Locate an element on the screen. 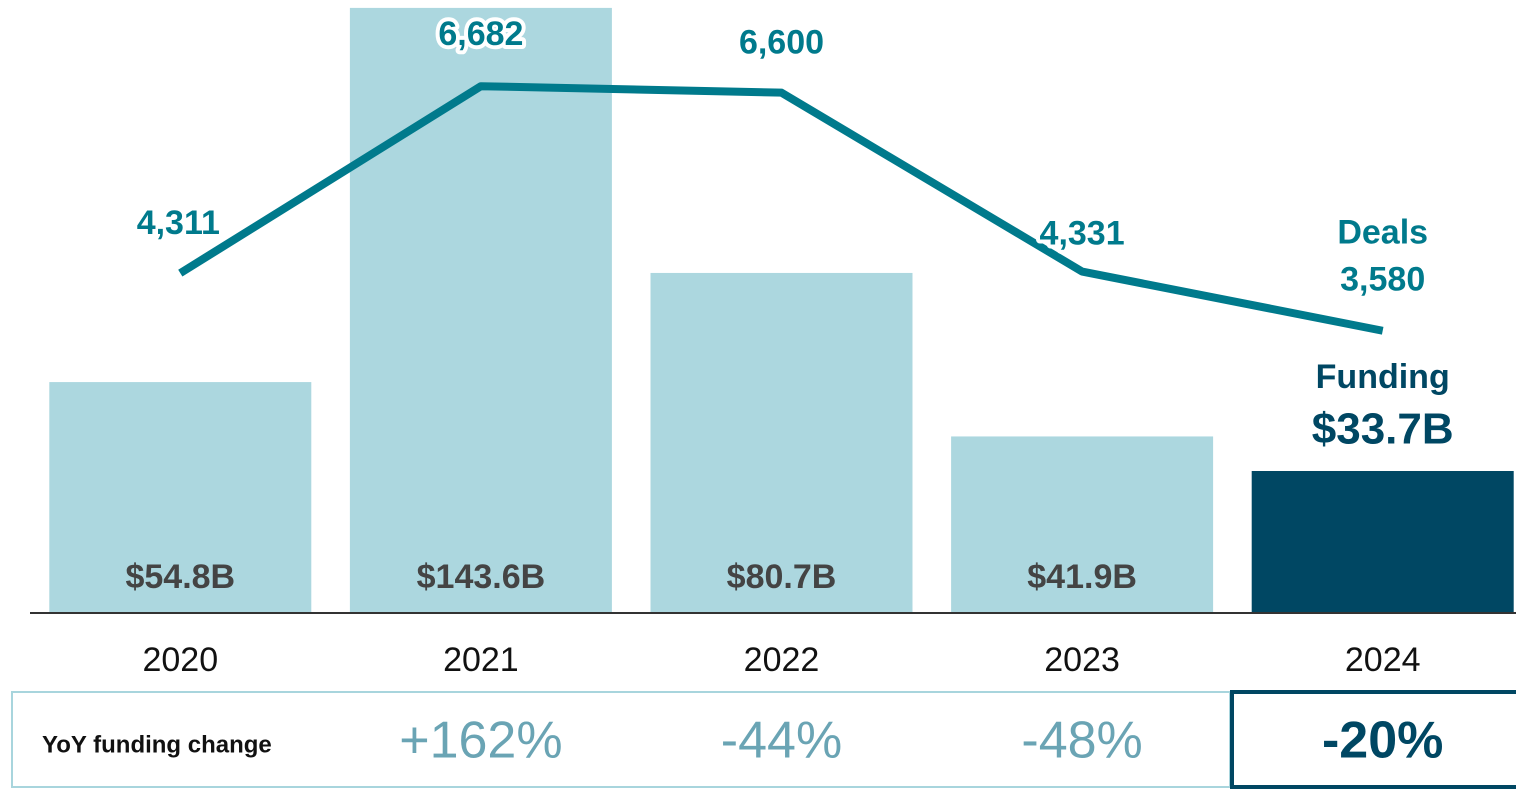 This screenshot has width=1516, height=790. line-value-label: 4,311 is located at coordinates (178, 223).